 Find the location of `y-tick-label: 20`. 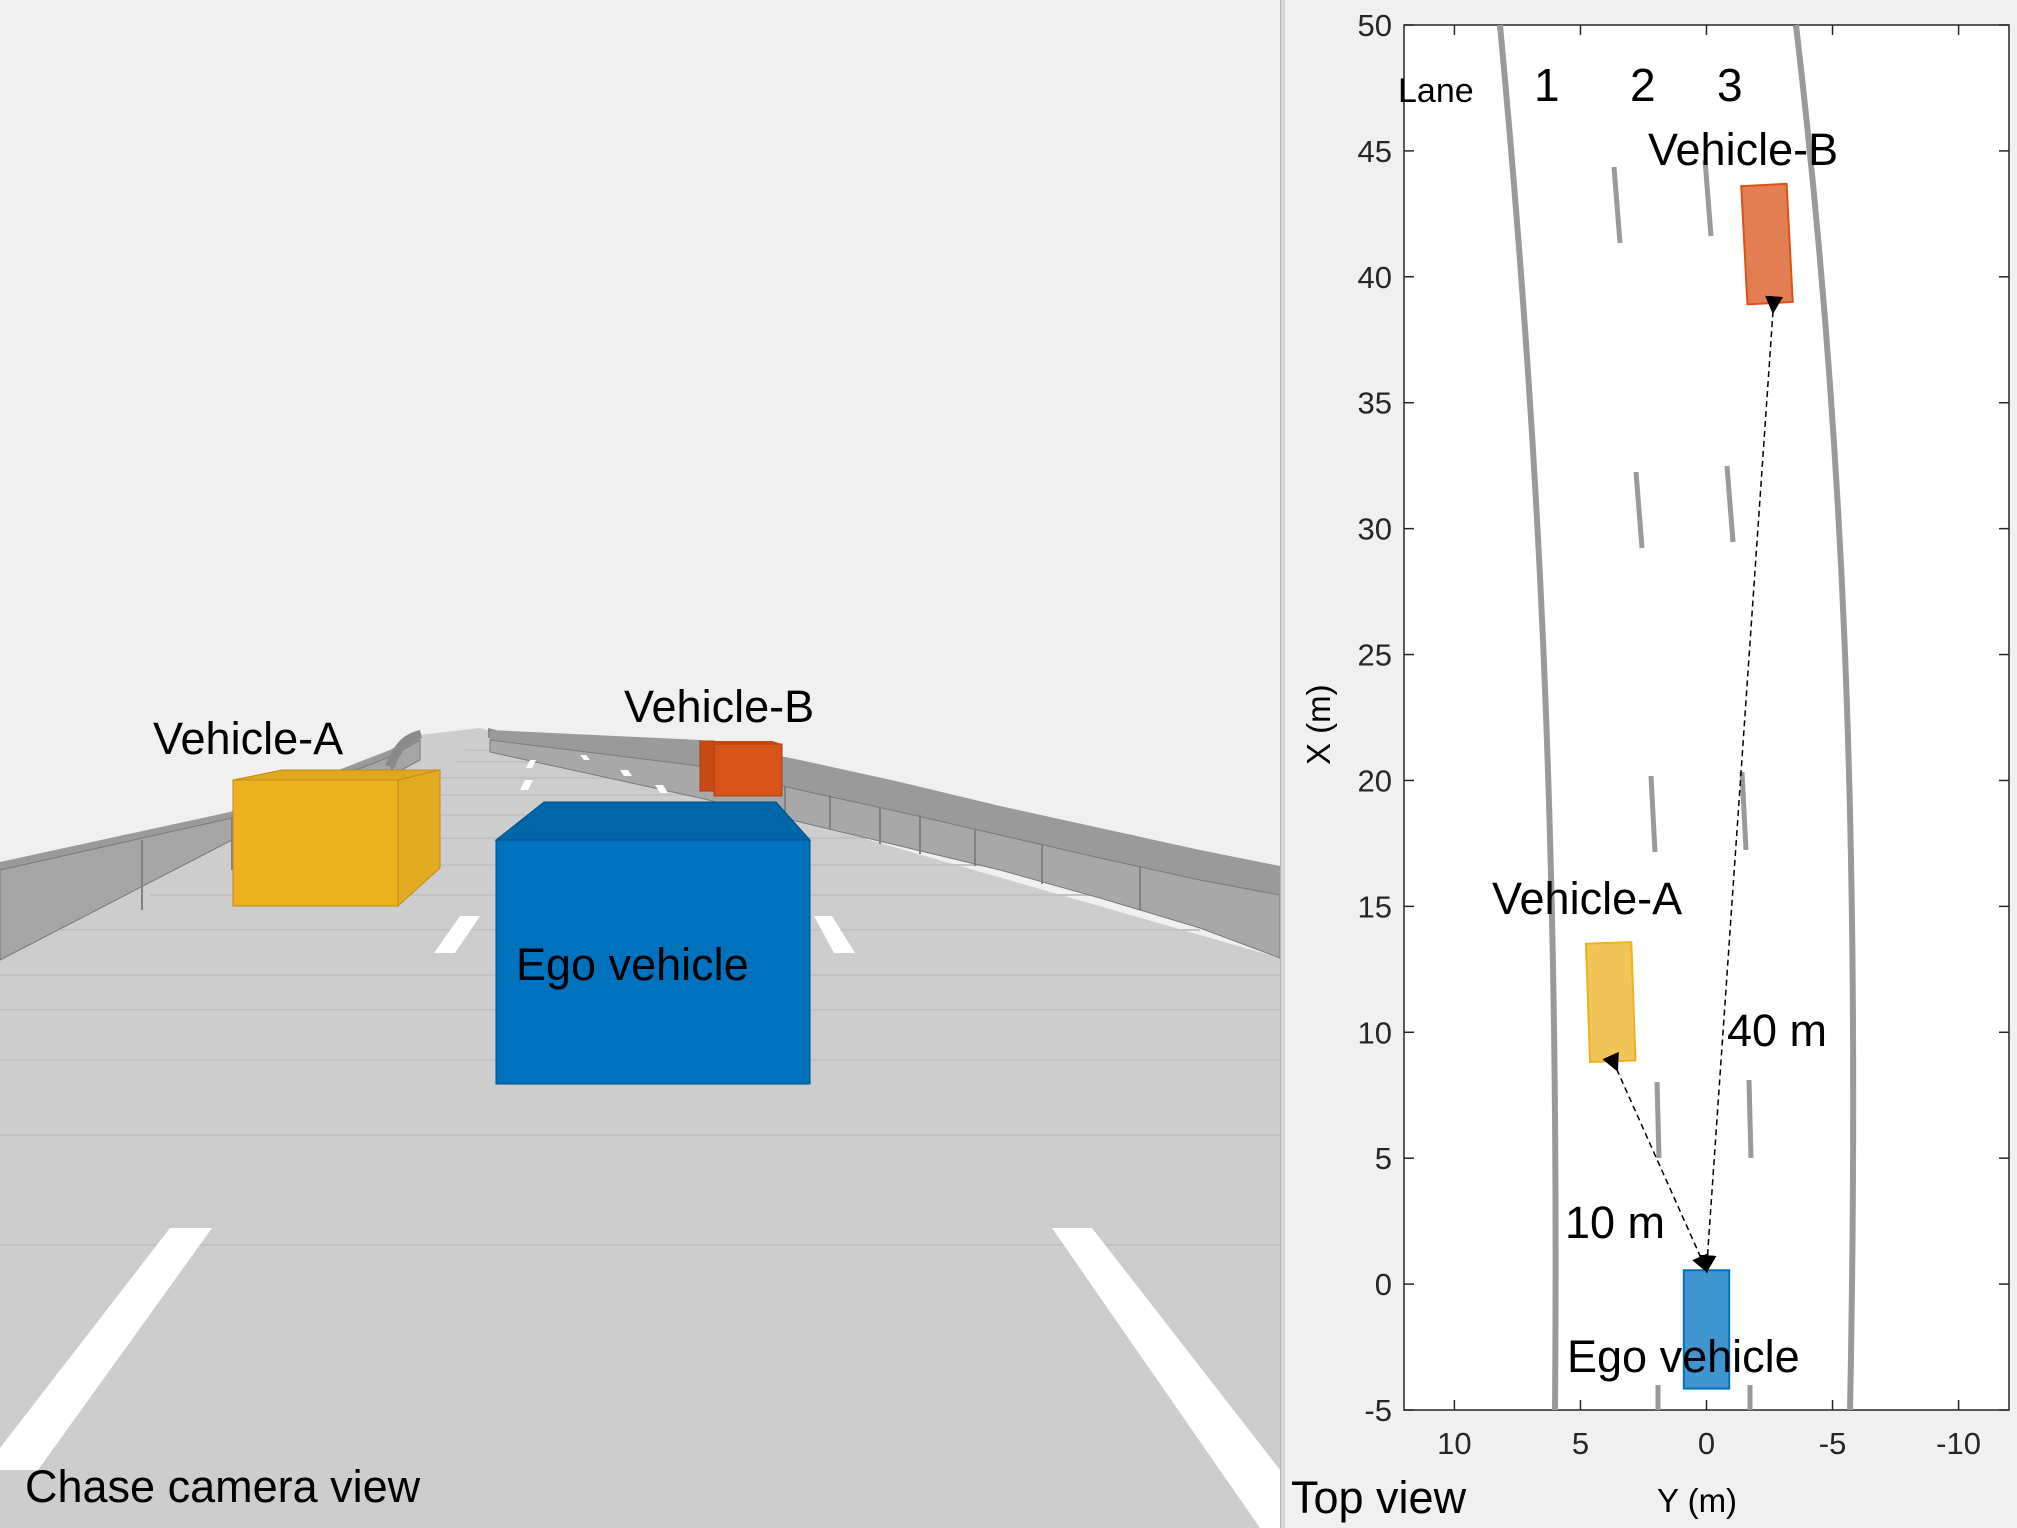

y-tick-label: 20 is located at coordinates (1375, 780).